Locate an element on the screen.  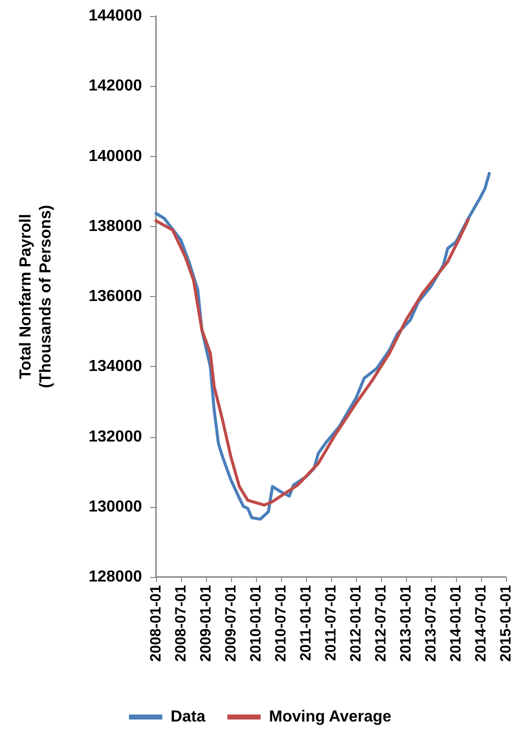
x-tick-label: 2008-07-01 is located at coordinates (181, 623).